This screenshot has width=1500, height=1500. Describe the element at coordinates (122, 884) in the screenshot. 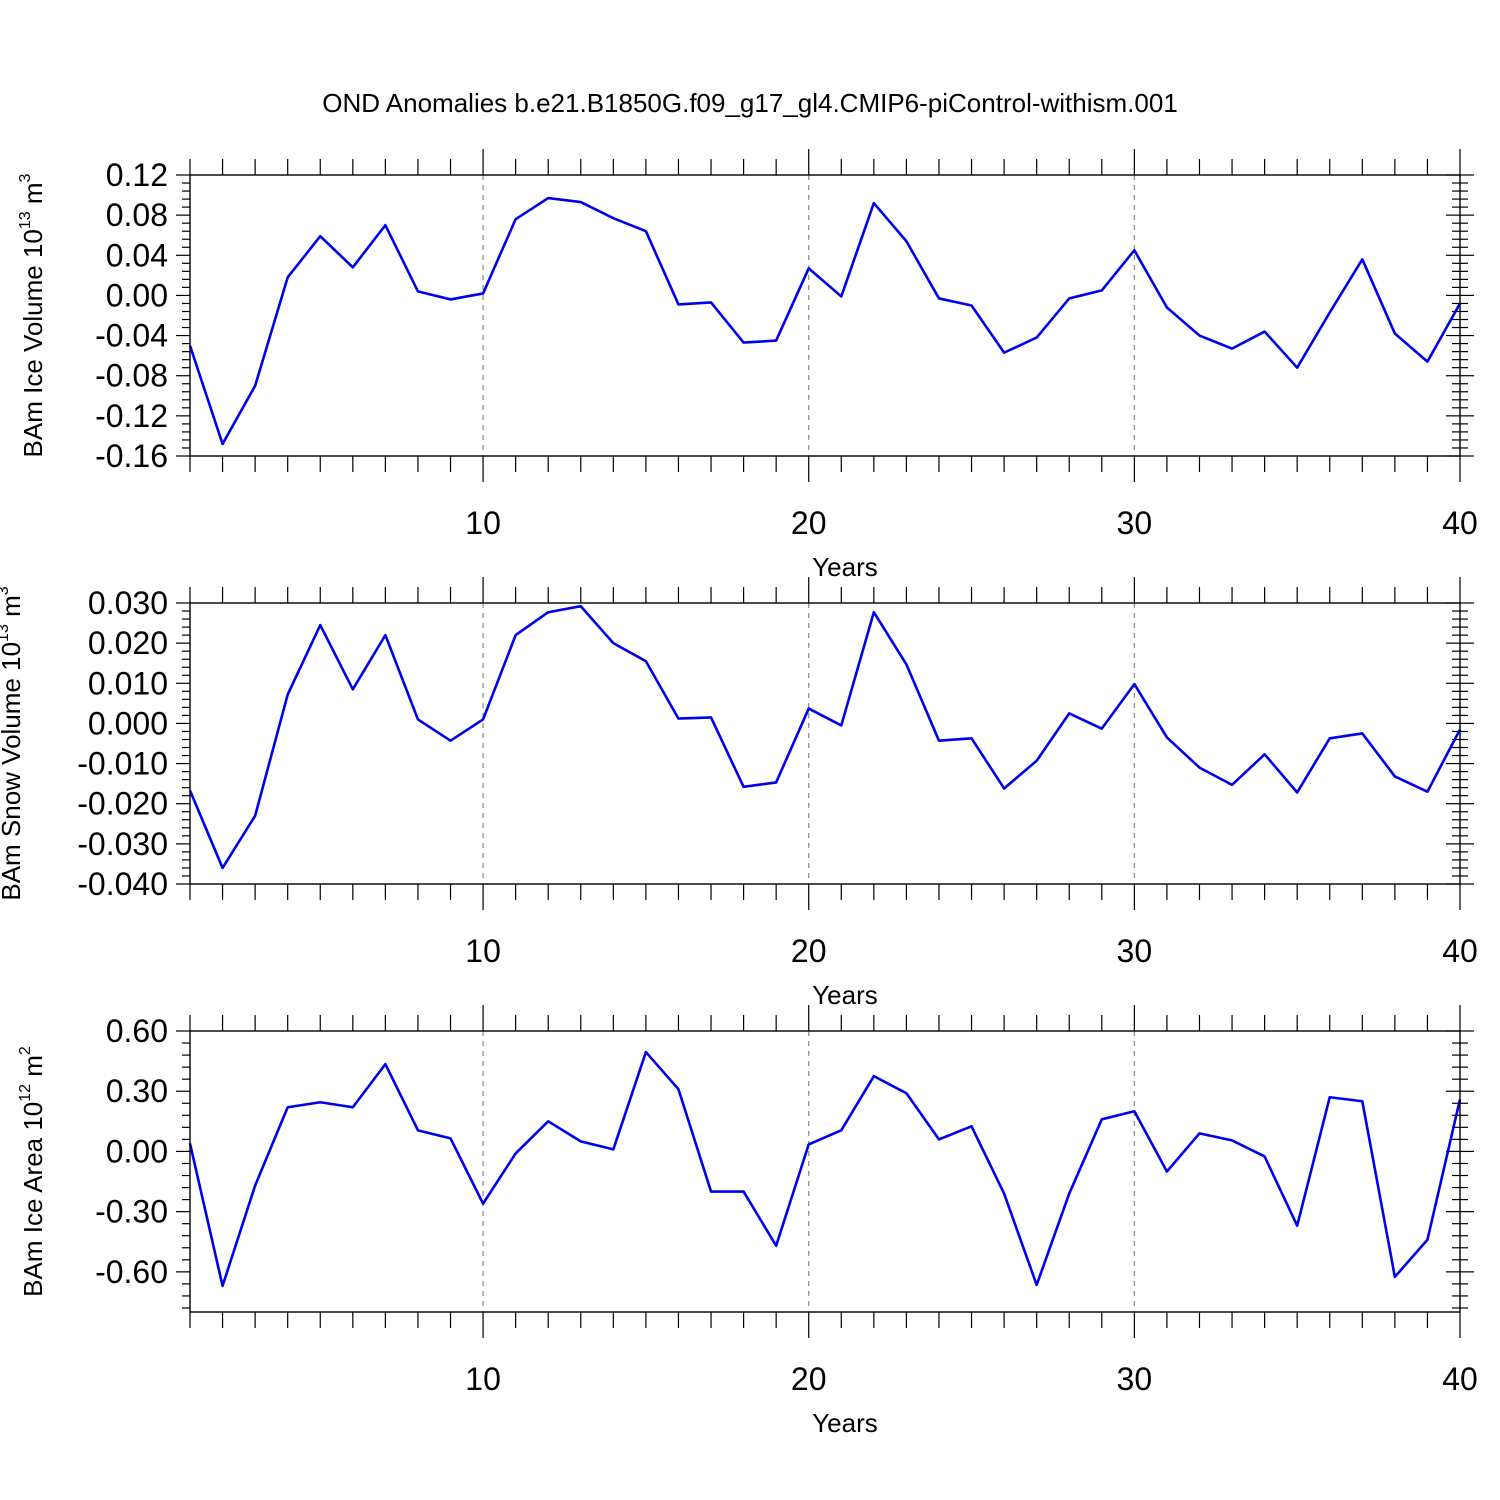

I see `y-tick-label: -0.040` at that location.